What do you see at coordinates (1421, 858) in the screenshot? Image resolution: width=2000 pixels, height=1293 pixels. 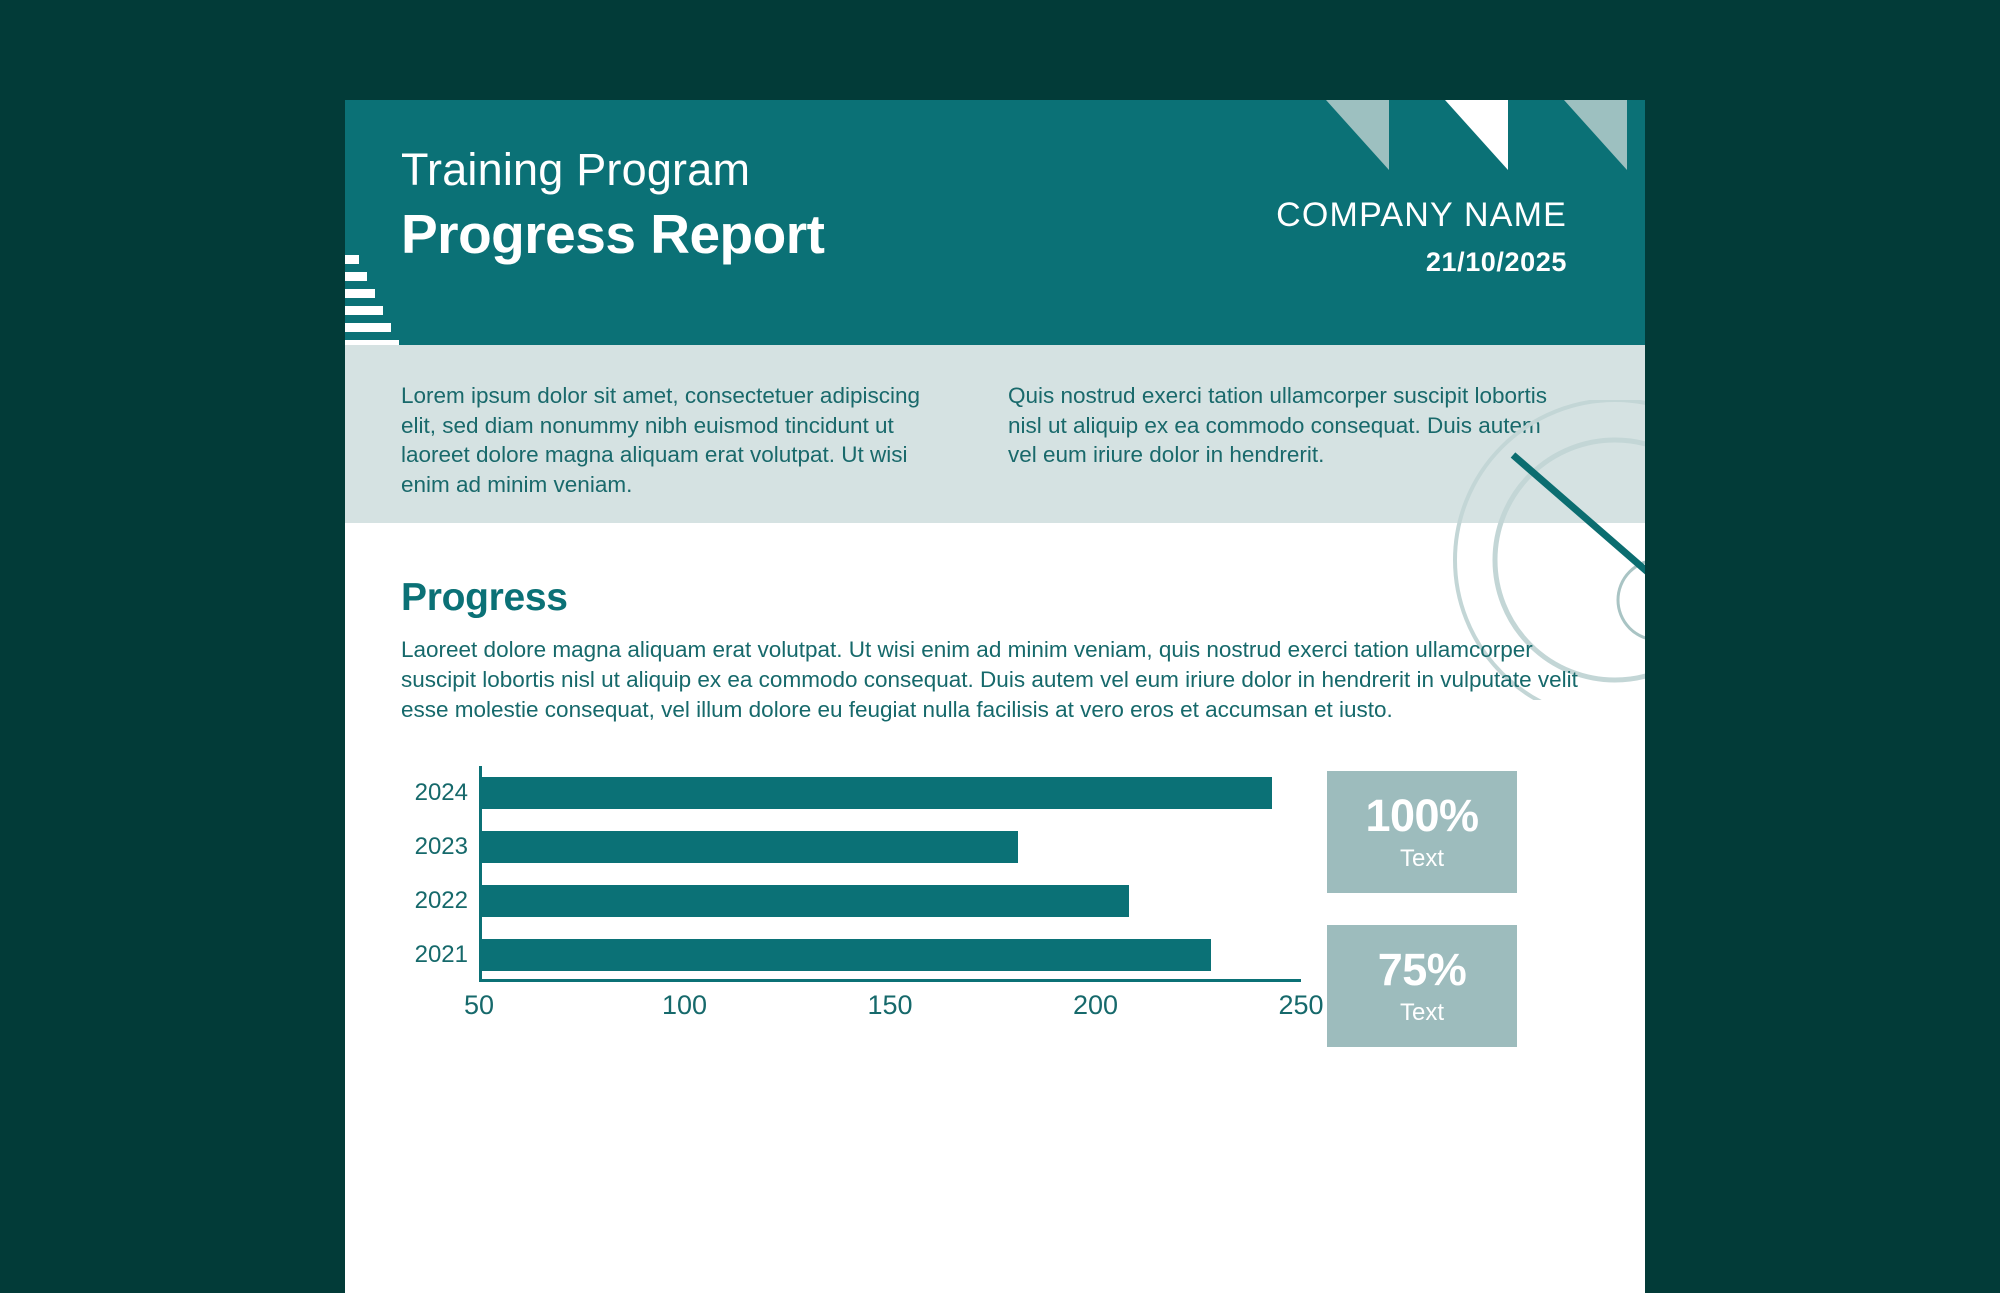 I see `stat-box-1-label: Text` at bounding box center [1421, 858].